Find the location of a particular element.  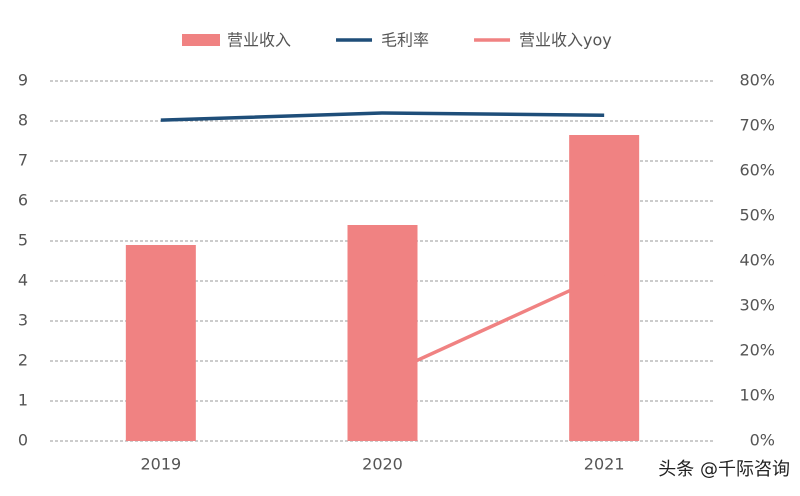

y2-tick-label: 0% is located at coordinates (762, 440).